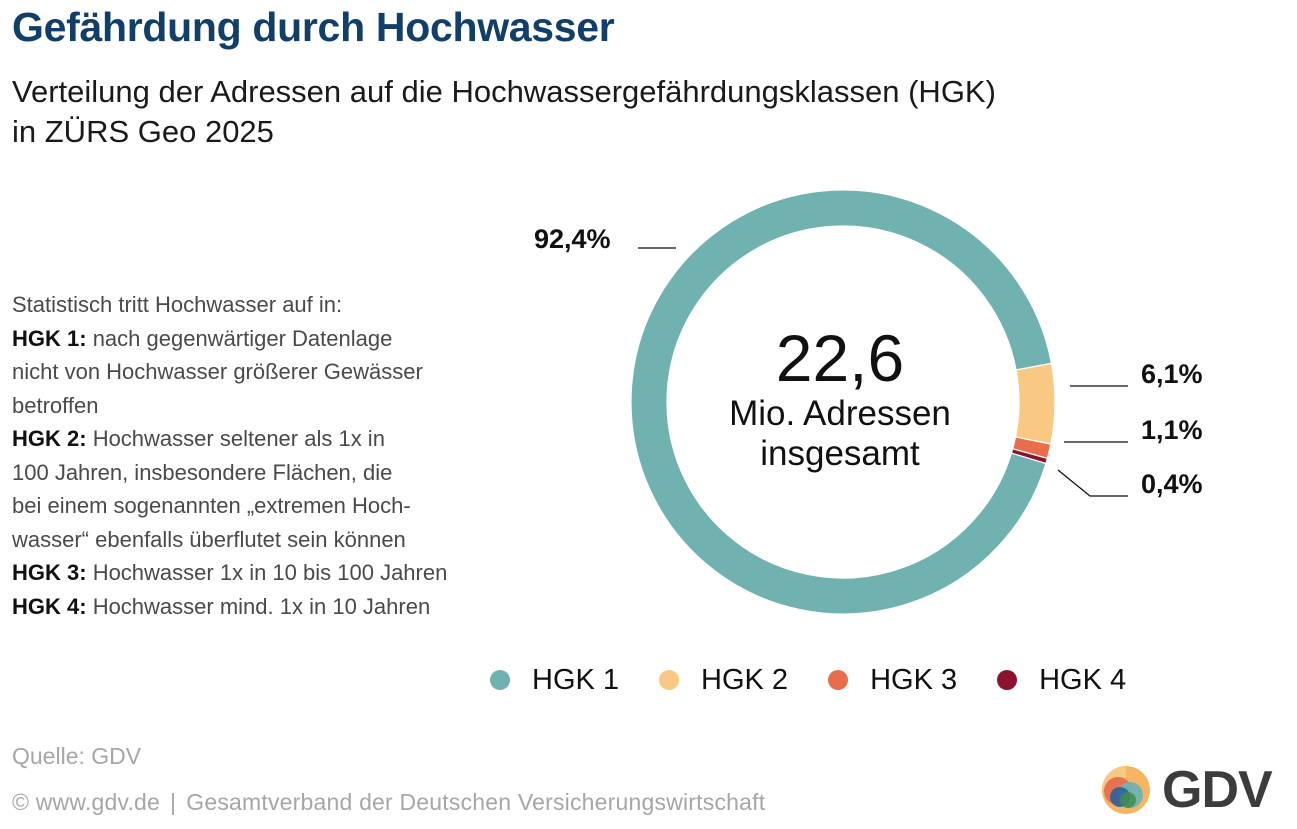  What do you see at coordinates (840, 413) in the screenshot?
I see `total-label-line-1: Mio. Adressen` at bounding box center [840, 413].